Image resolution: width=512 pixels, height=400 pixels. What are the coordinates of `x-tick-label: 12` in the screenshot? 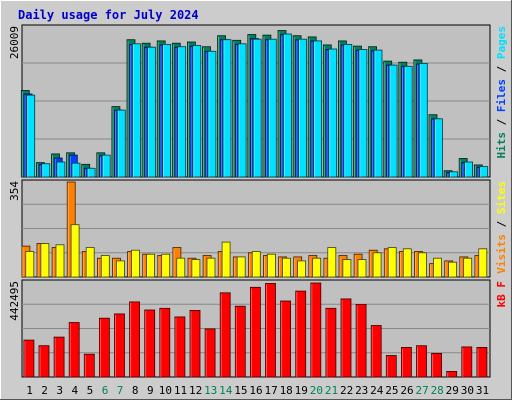 It's located at (195, 390).